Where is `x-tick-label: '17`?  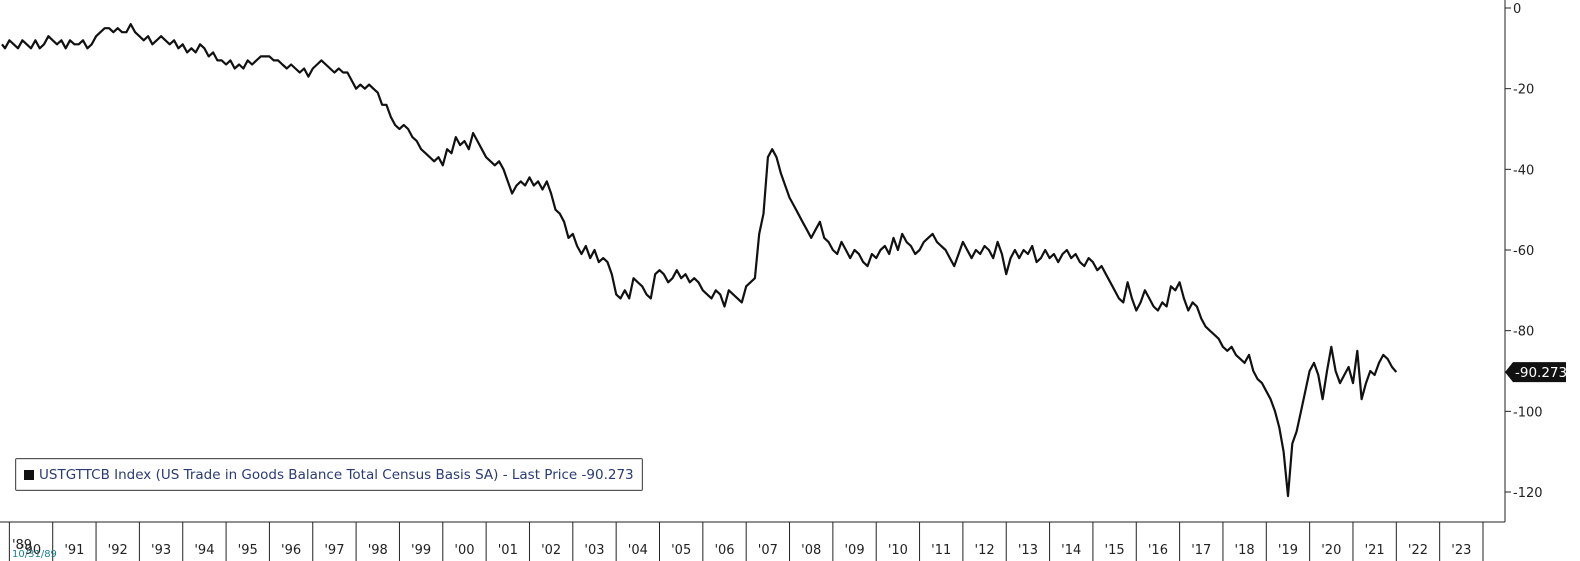 x-tick-label: '17 is located at coordinates (1201, 550).